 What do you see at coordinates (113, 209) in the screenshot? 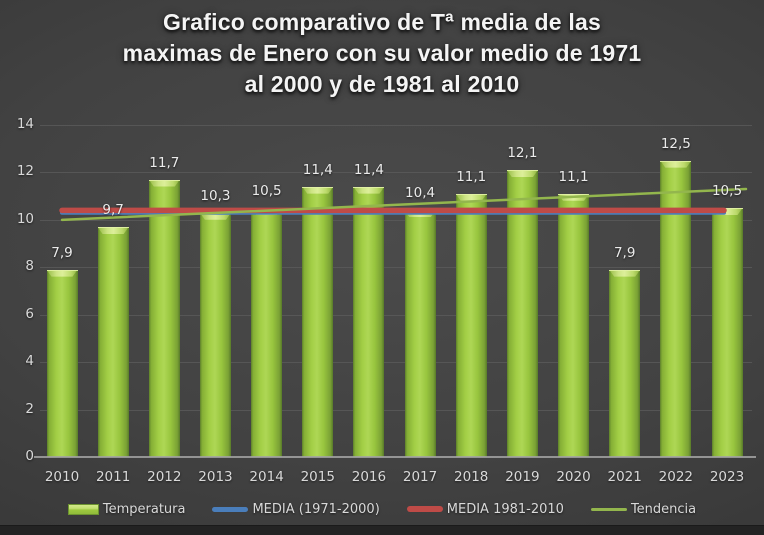
I see `data-label-2011: 9,7` at bounding box center [113, 209].